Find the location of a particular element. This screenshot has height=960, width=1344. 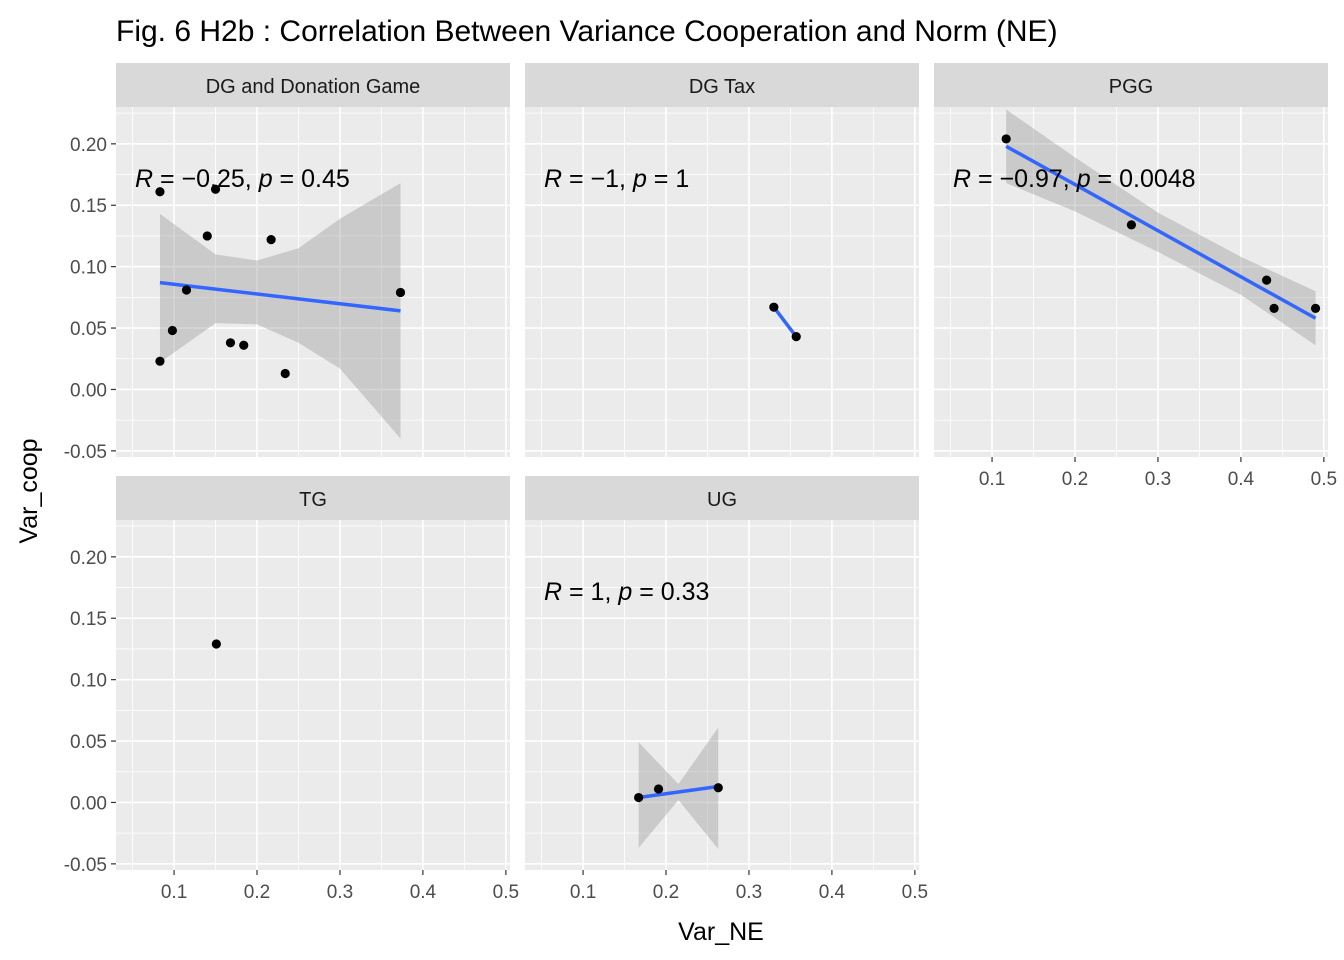

panel-strip-label: UG is located at coordinates (722, 500).